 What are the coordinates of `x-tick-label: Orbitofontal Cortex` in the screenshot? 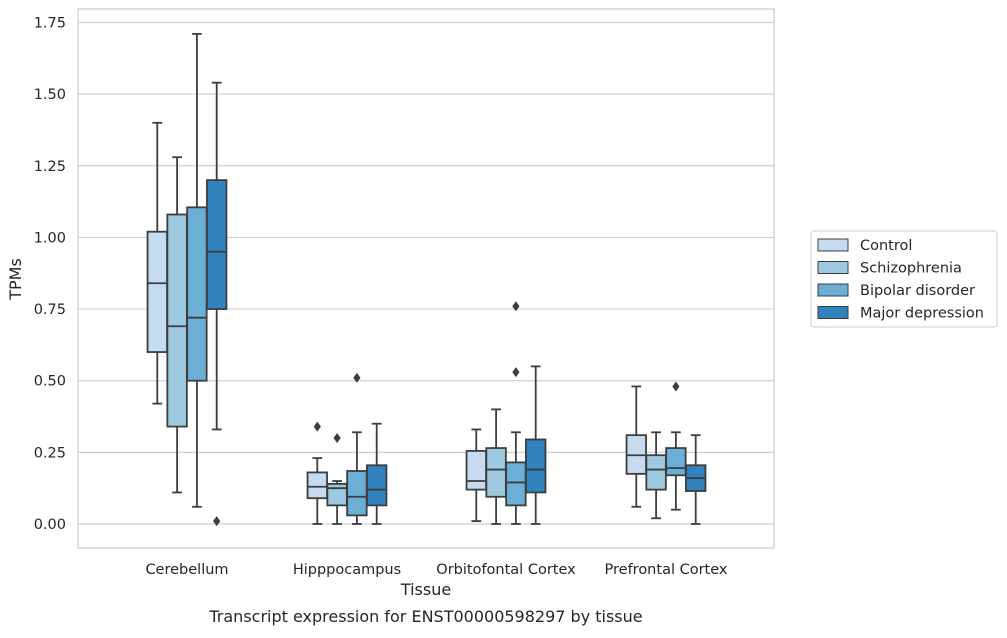 It's located at (506, 570).